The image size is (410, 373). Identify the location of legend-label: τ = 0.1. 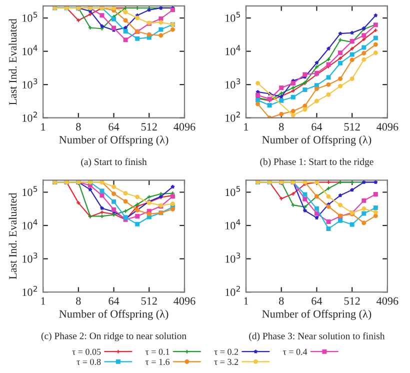
(157, 351).